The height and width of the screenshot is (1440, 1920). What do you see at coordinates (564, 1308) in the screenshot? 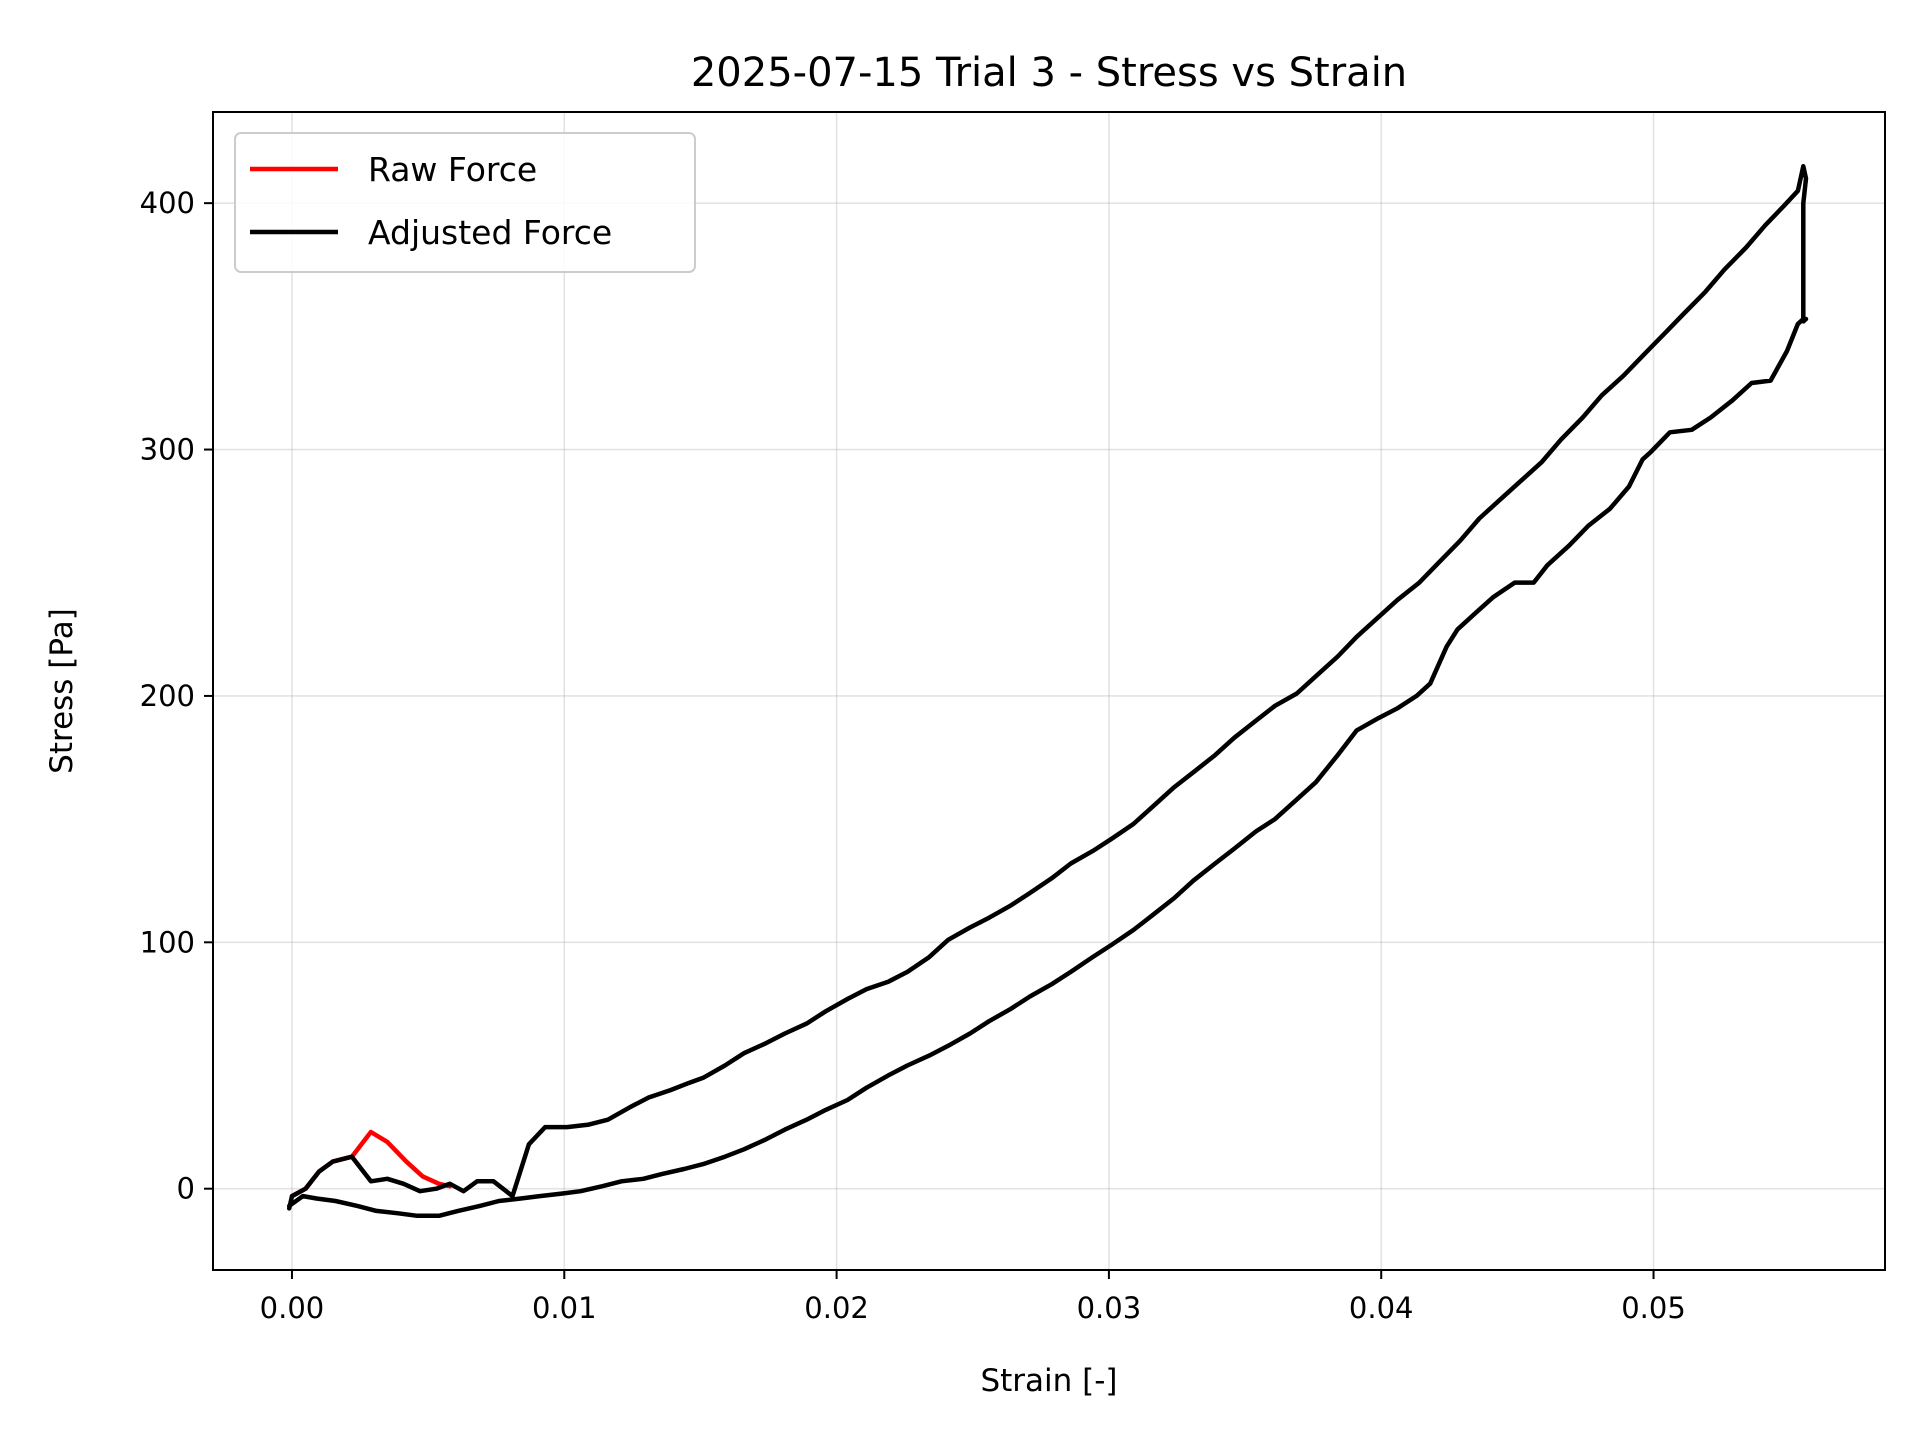
I see `x-tick-label: 0.01` at bounding box center [564, 1308].